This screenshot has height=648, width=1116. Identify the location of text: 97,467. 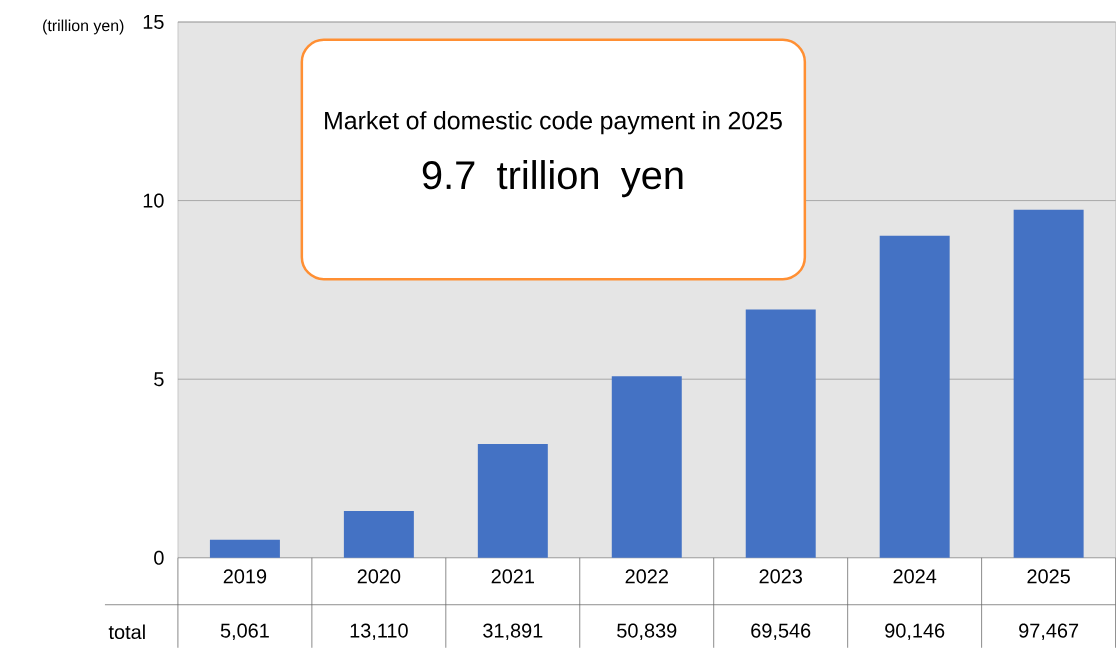
(1049, 631).